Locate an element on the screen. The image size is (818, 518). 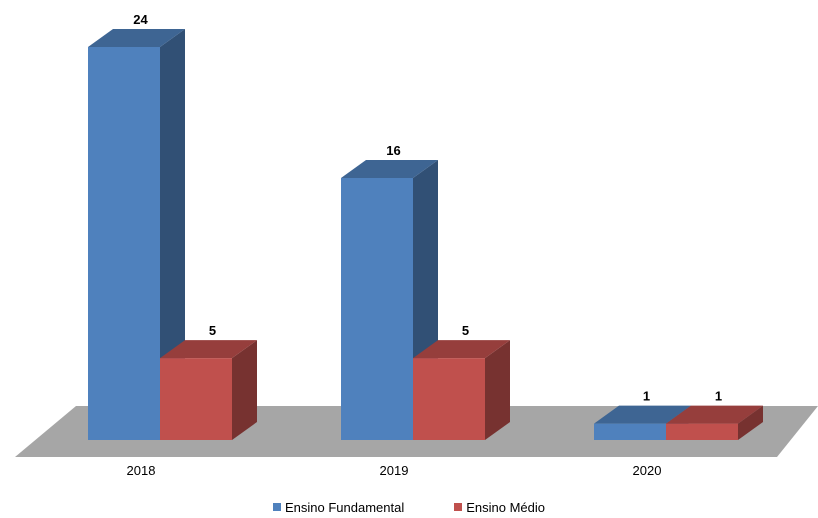
x-tick-label-2019: 2019 is located at coordinates (394, 470).